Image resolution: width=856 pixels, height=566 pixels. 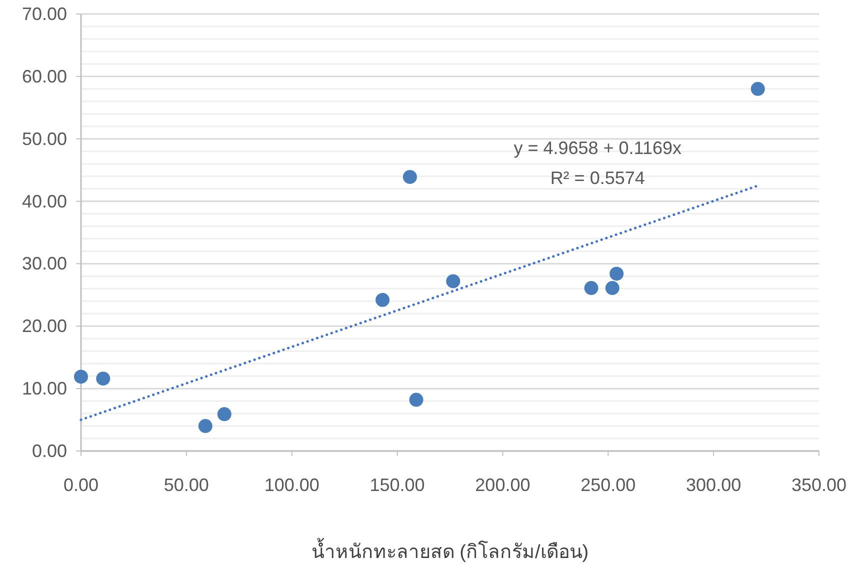 What do you see at coordinates (44, 138) in the screenshot?
I see `y-tick-label: 50.00` at bounding box center [44, 138].